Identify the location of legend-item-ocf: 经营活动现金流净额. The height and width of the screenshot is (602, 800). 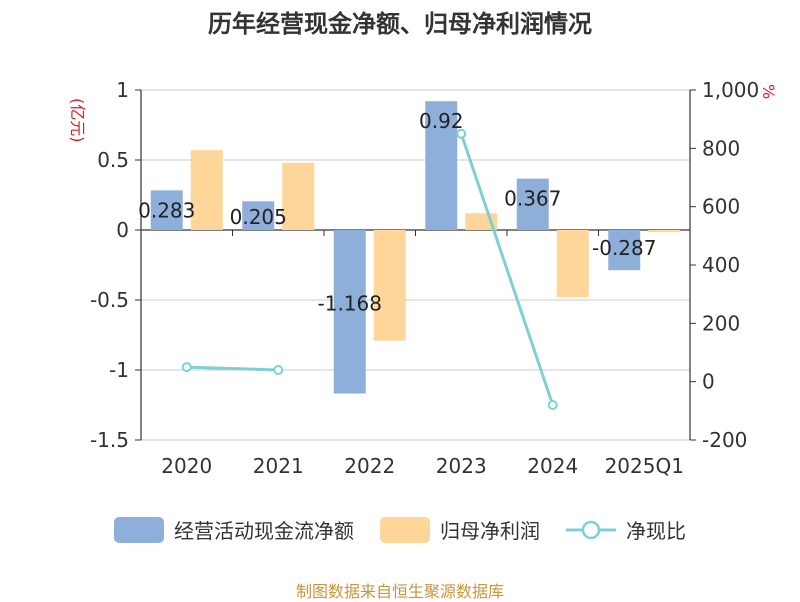
(234, 529).